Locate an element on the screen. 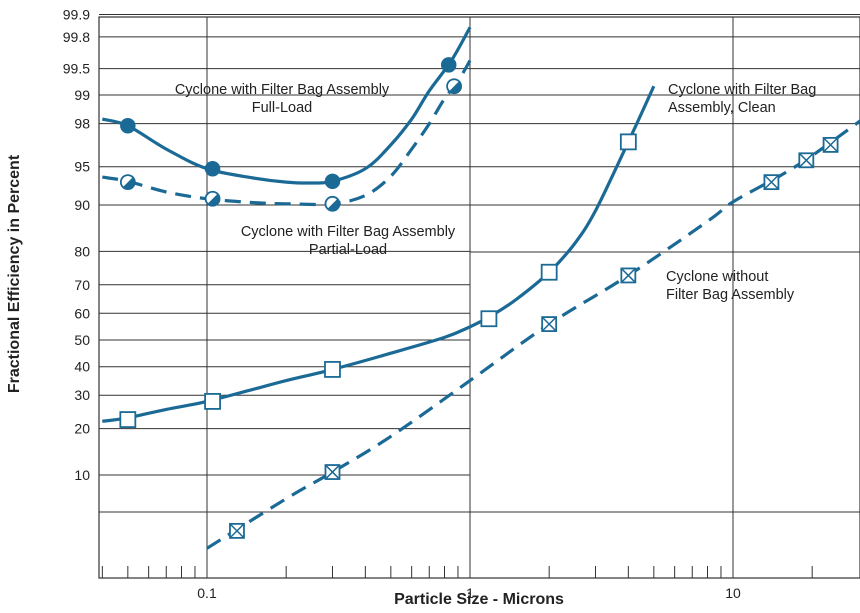 The image size is (860, 613). y-tick-label: 99.5 is located at coordinates (76, 69).